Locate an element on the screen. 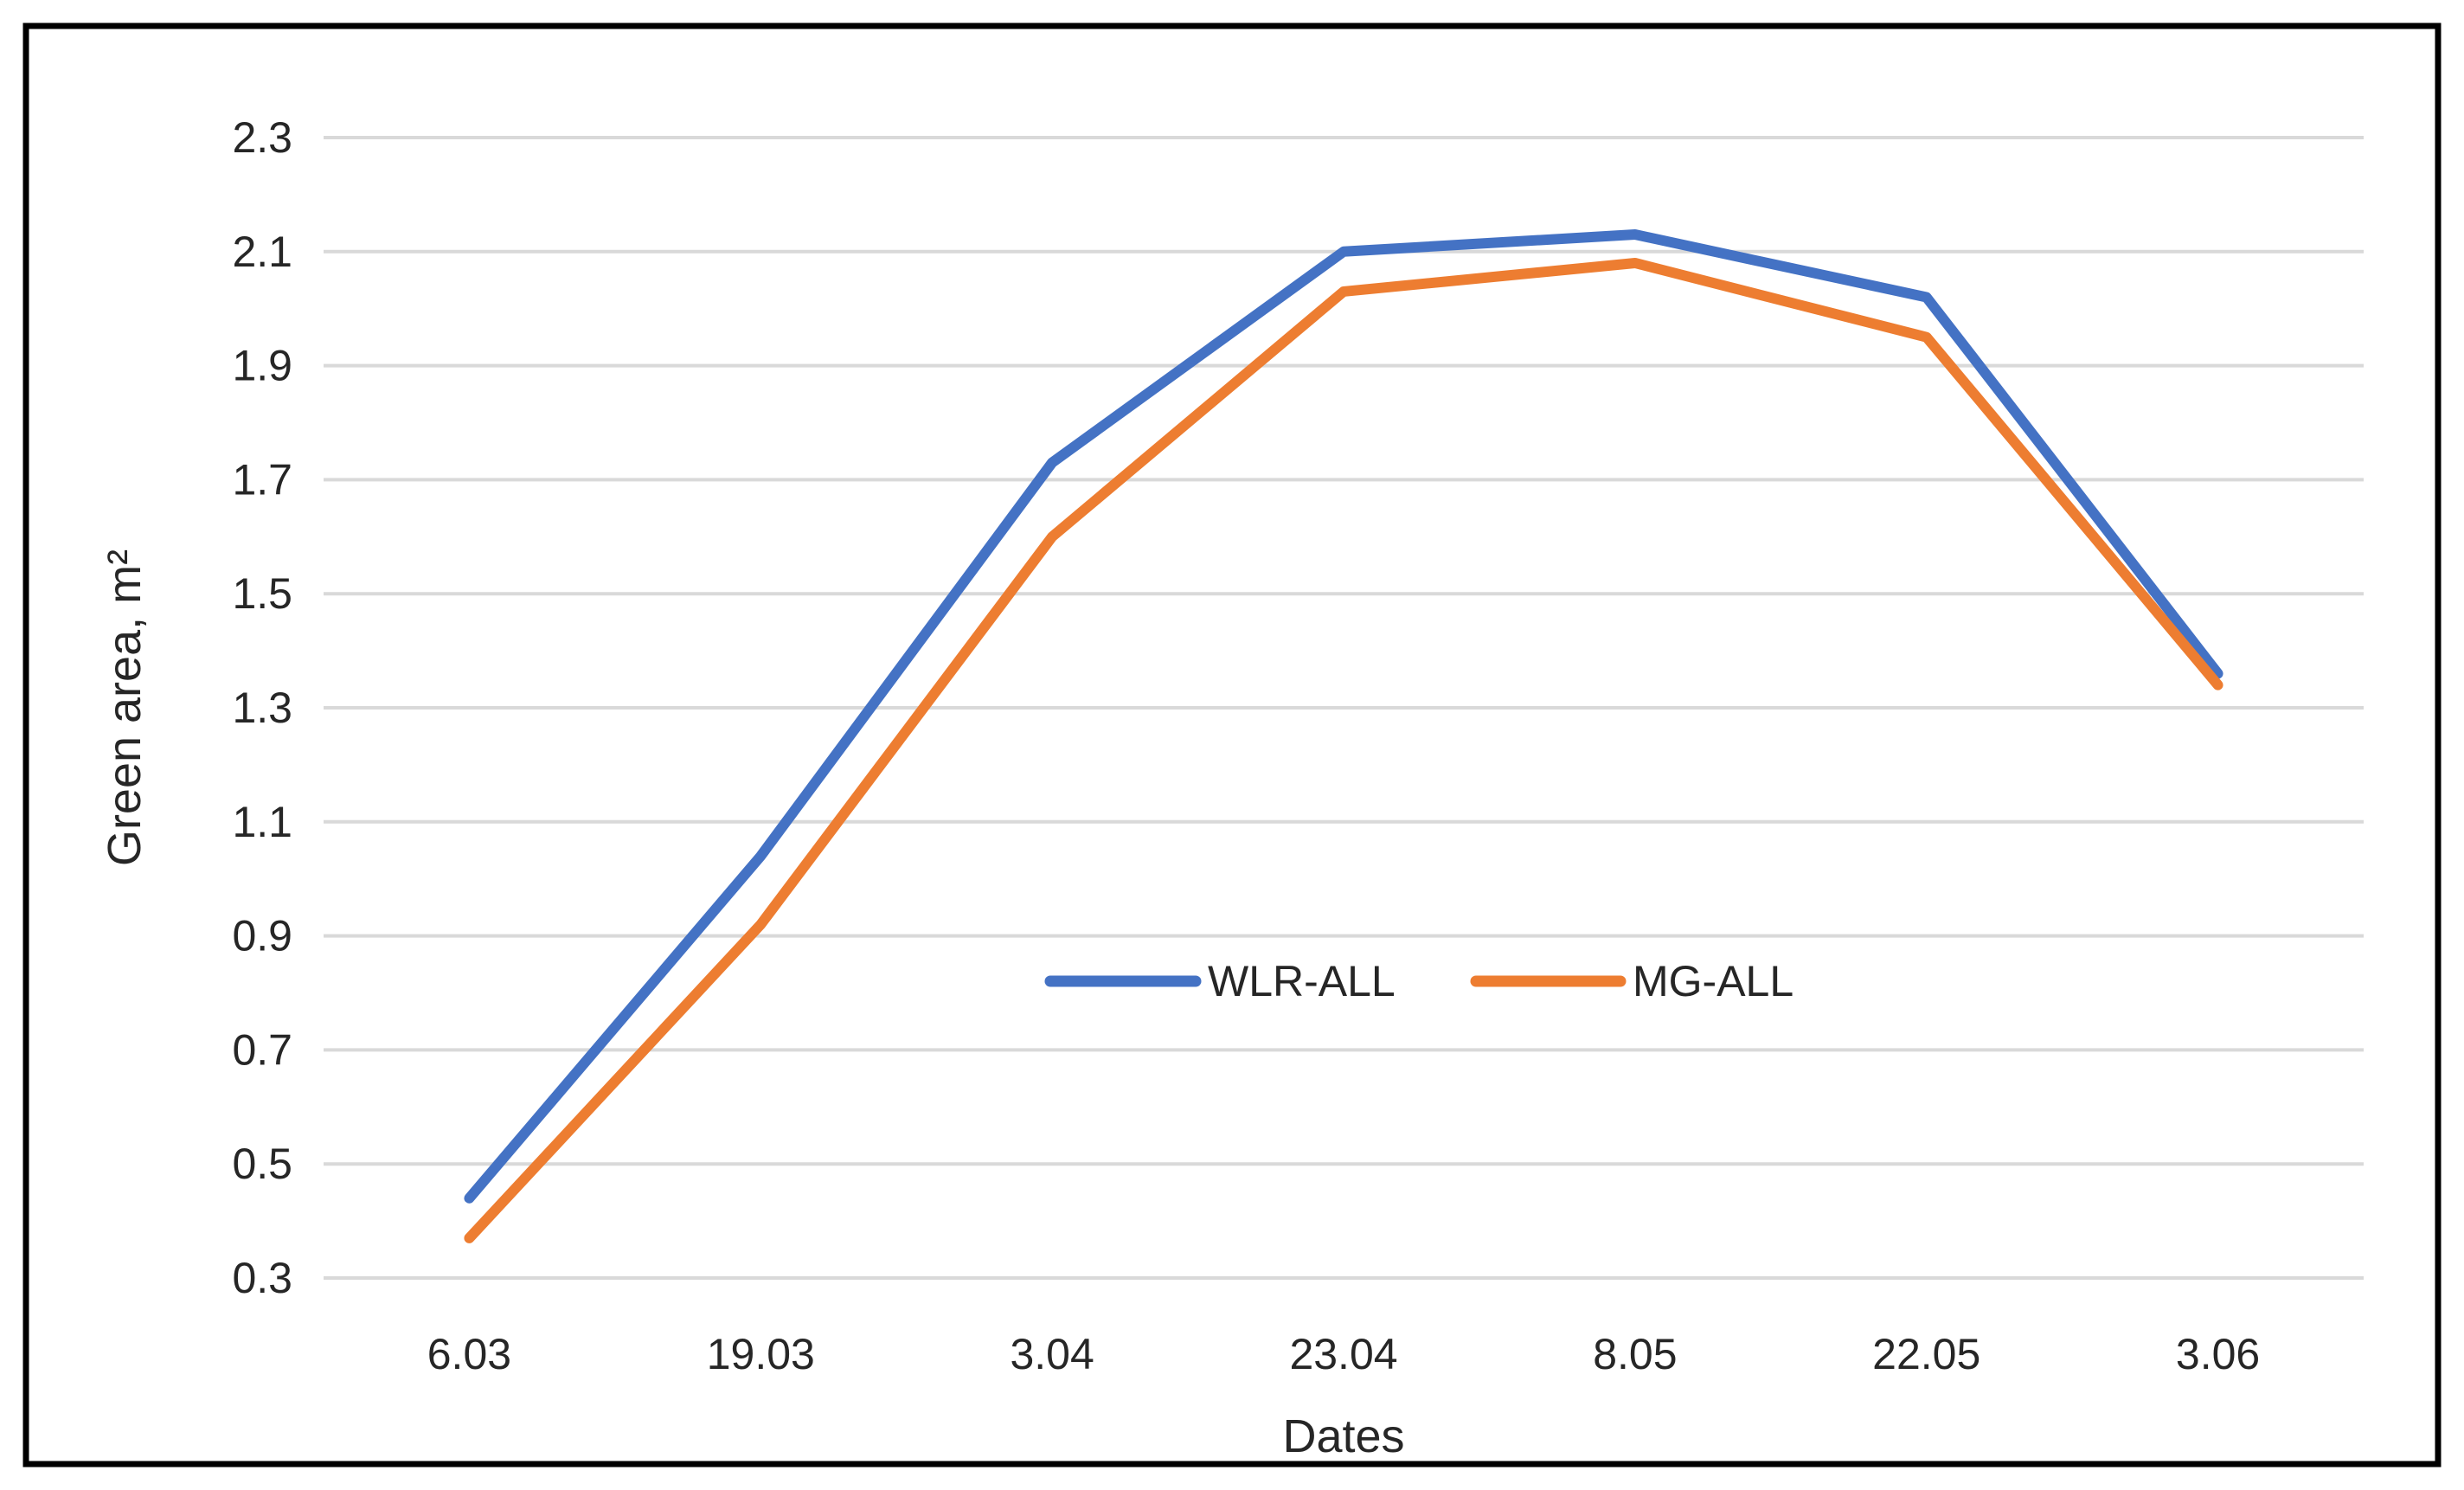 Image resolution: width=2464 pixels, height=1490 pixels. y-tick-label: 0.9 is located at coordinates (262, 936).